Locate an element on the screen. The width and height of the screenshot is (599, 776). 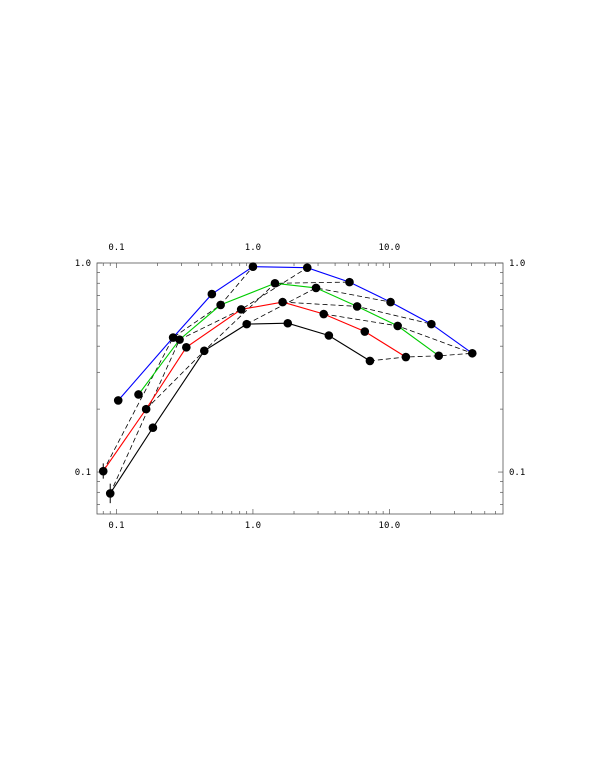
x-tick-label-bottom: 10.0 is located at coordinates (390, 526).